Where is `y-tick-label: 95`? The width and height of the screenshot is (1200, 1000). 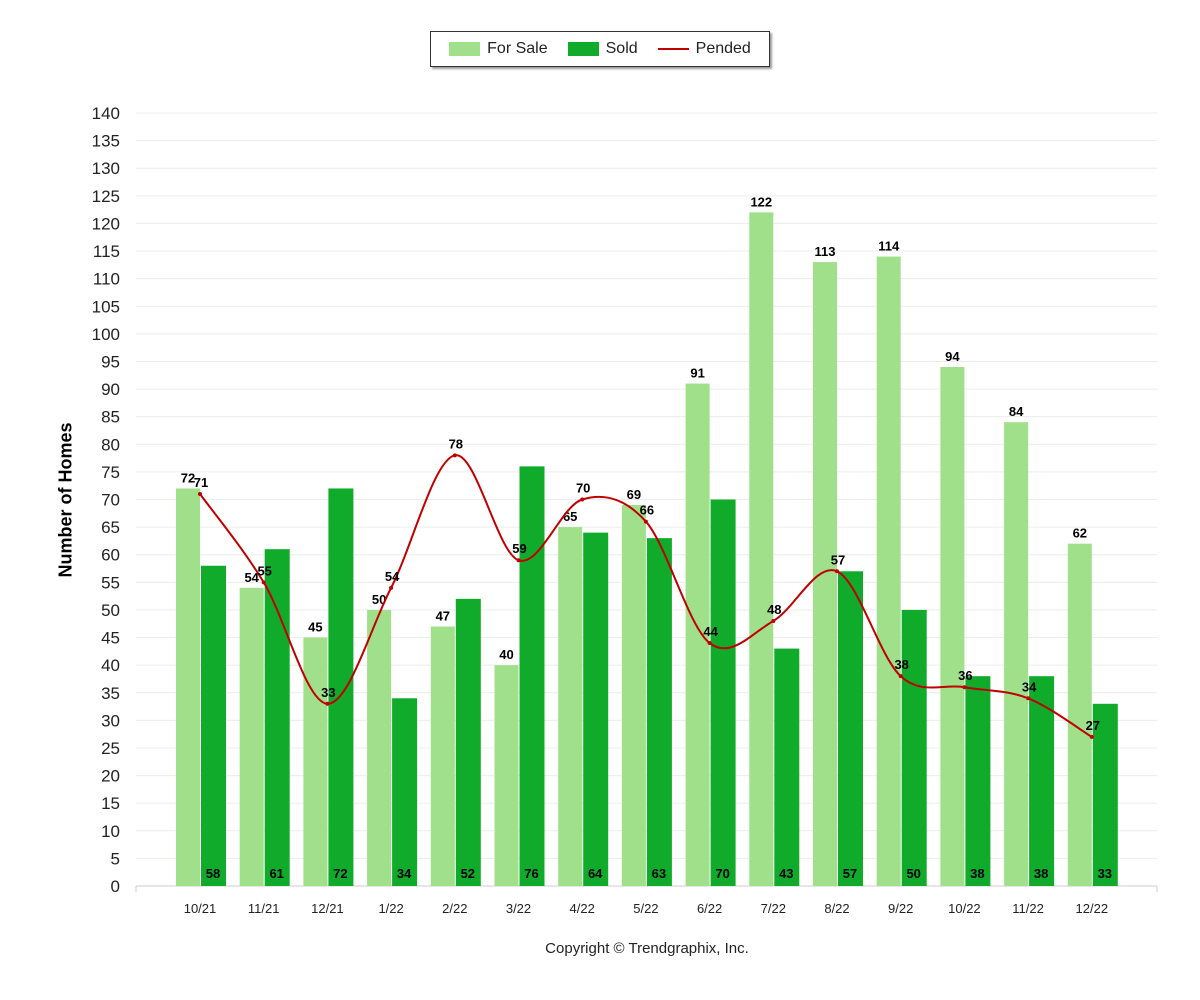
y-tick-label: 95 is located at coordinates (110, 361).